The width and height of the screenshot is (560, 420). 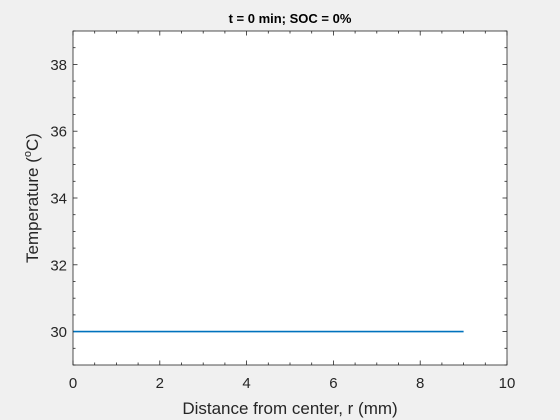 What do you see at coordinates (290, 18) in the screenshot?
I see `chart-title: t = 0 min; SOC = 0%` at bounding box center [290, 18].